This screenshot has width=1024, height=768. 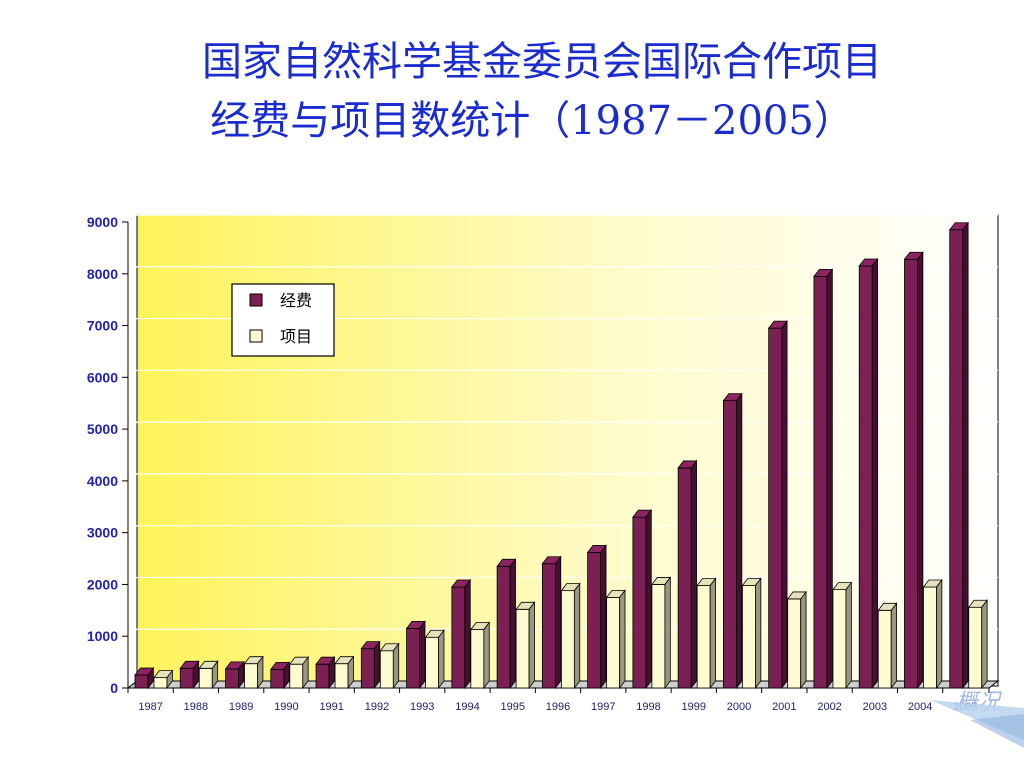 I want to click on bar-projects-2004, so click(x=932, y=634).